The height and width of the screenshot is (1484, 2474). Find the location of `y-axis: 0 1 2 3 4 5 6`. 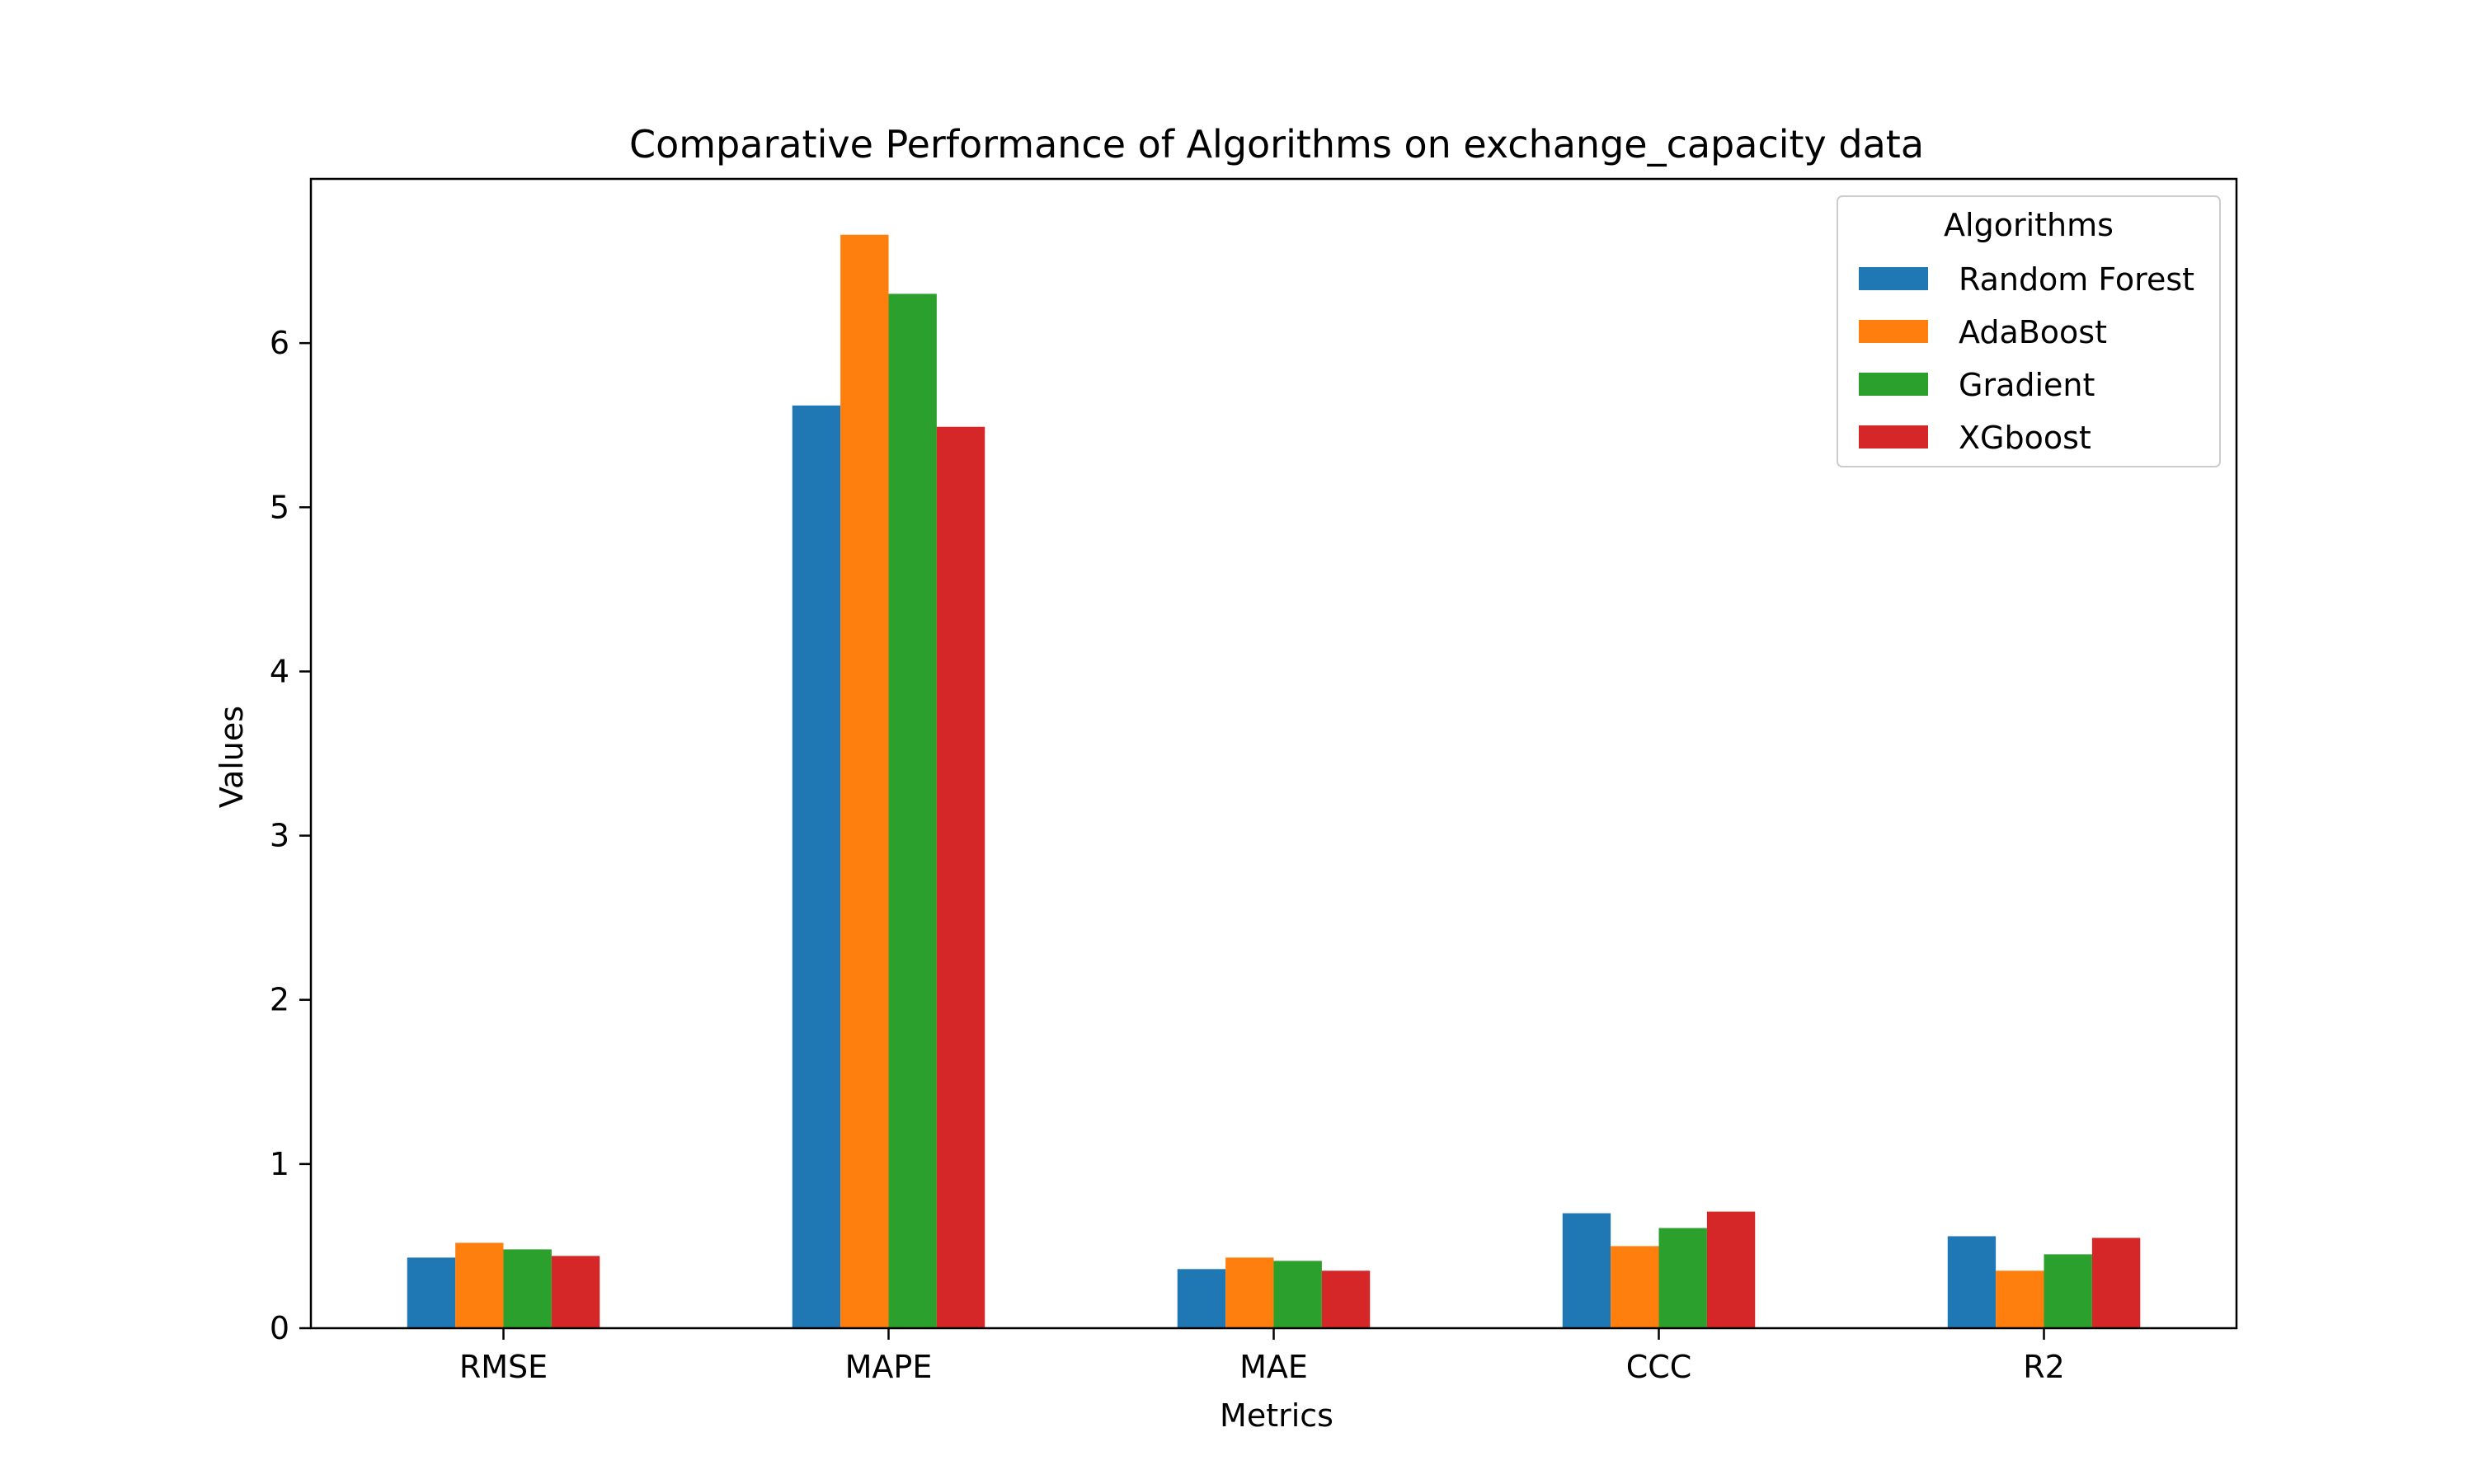

y-axis: 0 1 2 3 4 5 6 is located at coordinates (290, 835).